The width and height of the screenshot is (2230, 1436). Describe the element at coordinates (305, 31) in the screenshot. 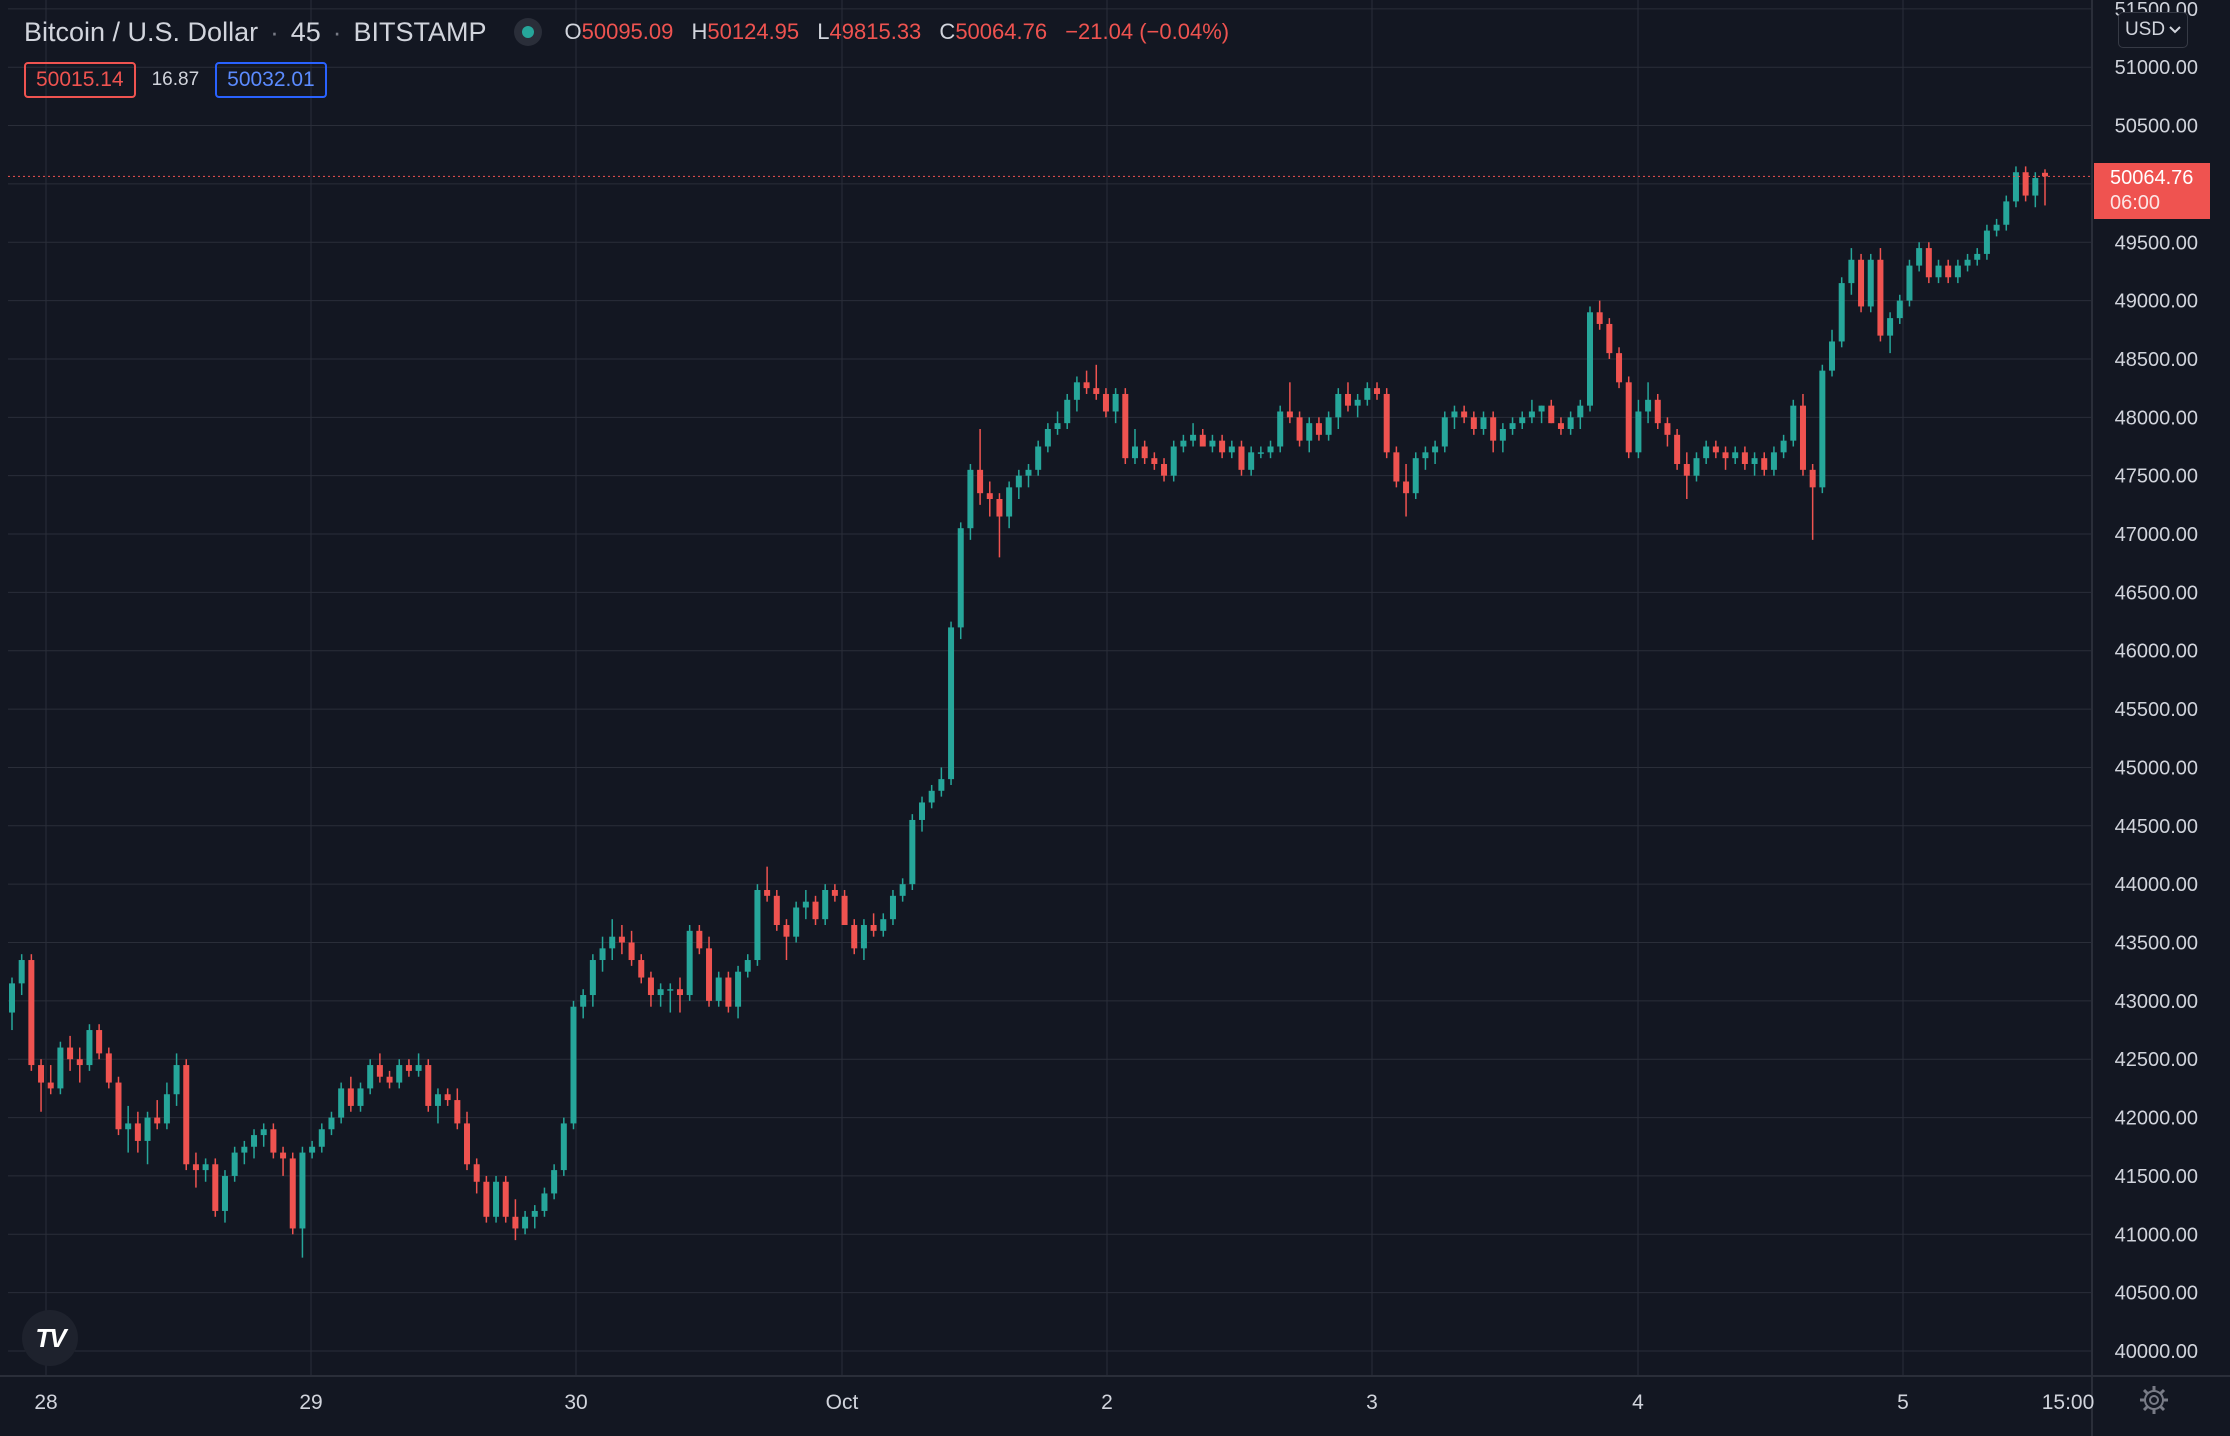

I see `interval-label: 45` at that location.